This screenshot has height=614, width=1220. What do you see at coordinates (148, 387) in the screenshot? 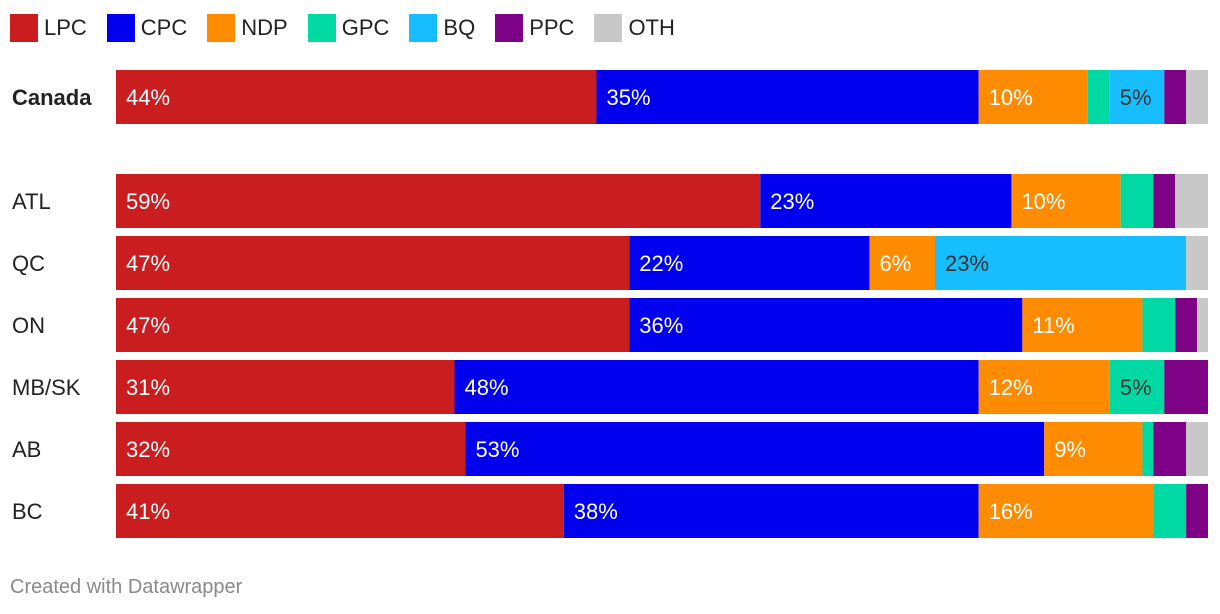
I see `data-label: 31%` at bounding box center [148, 387].